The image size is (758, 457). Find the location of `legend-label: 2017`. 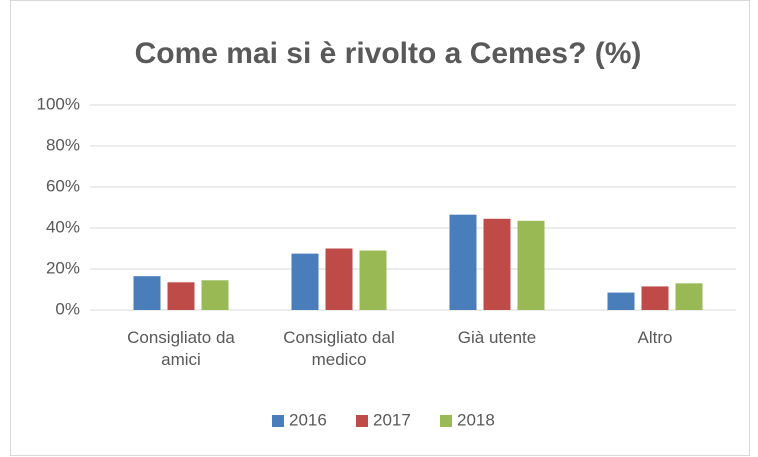

legend-label: 2017 is located at coordinates (392, 419).